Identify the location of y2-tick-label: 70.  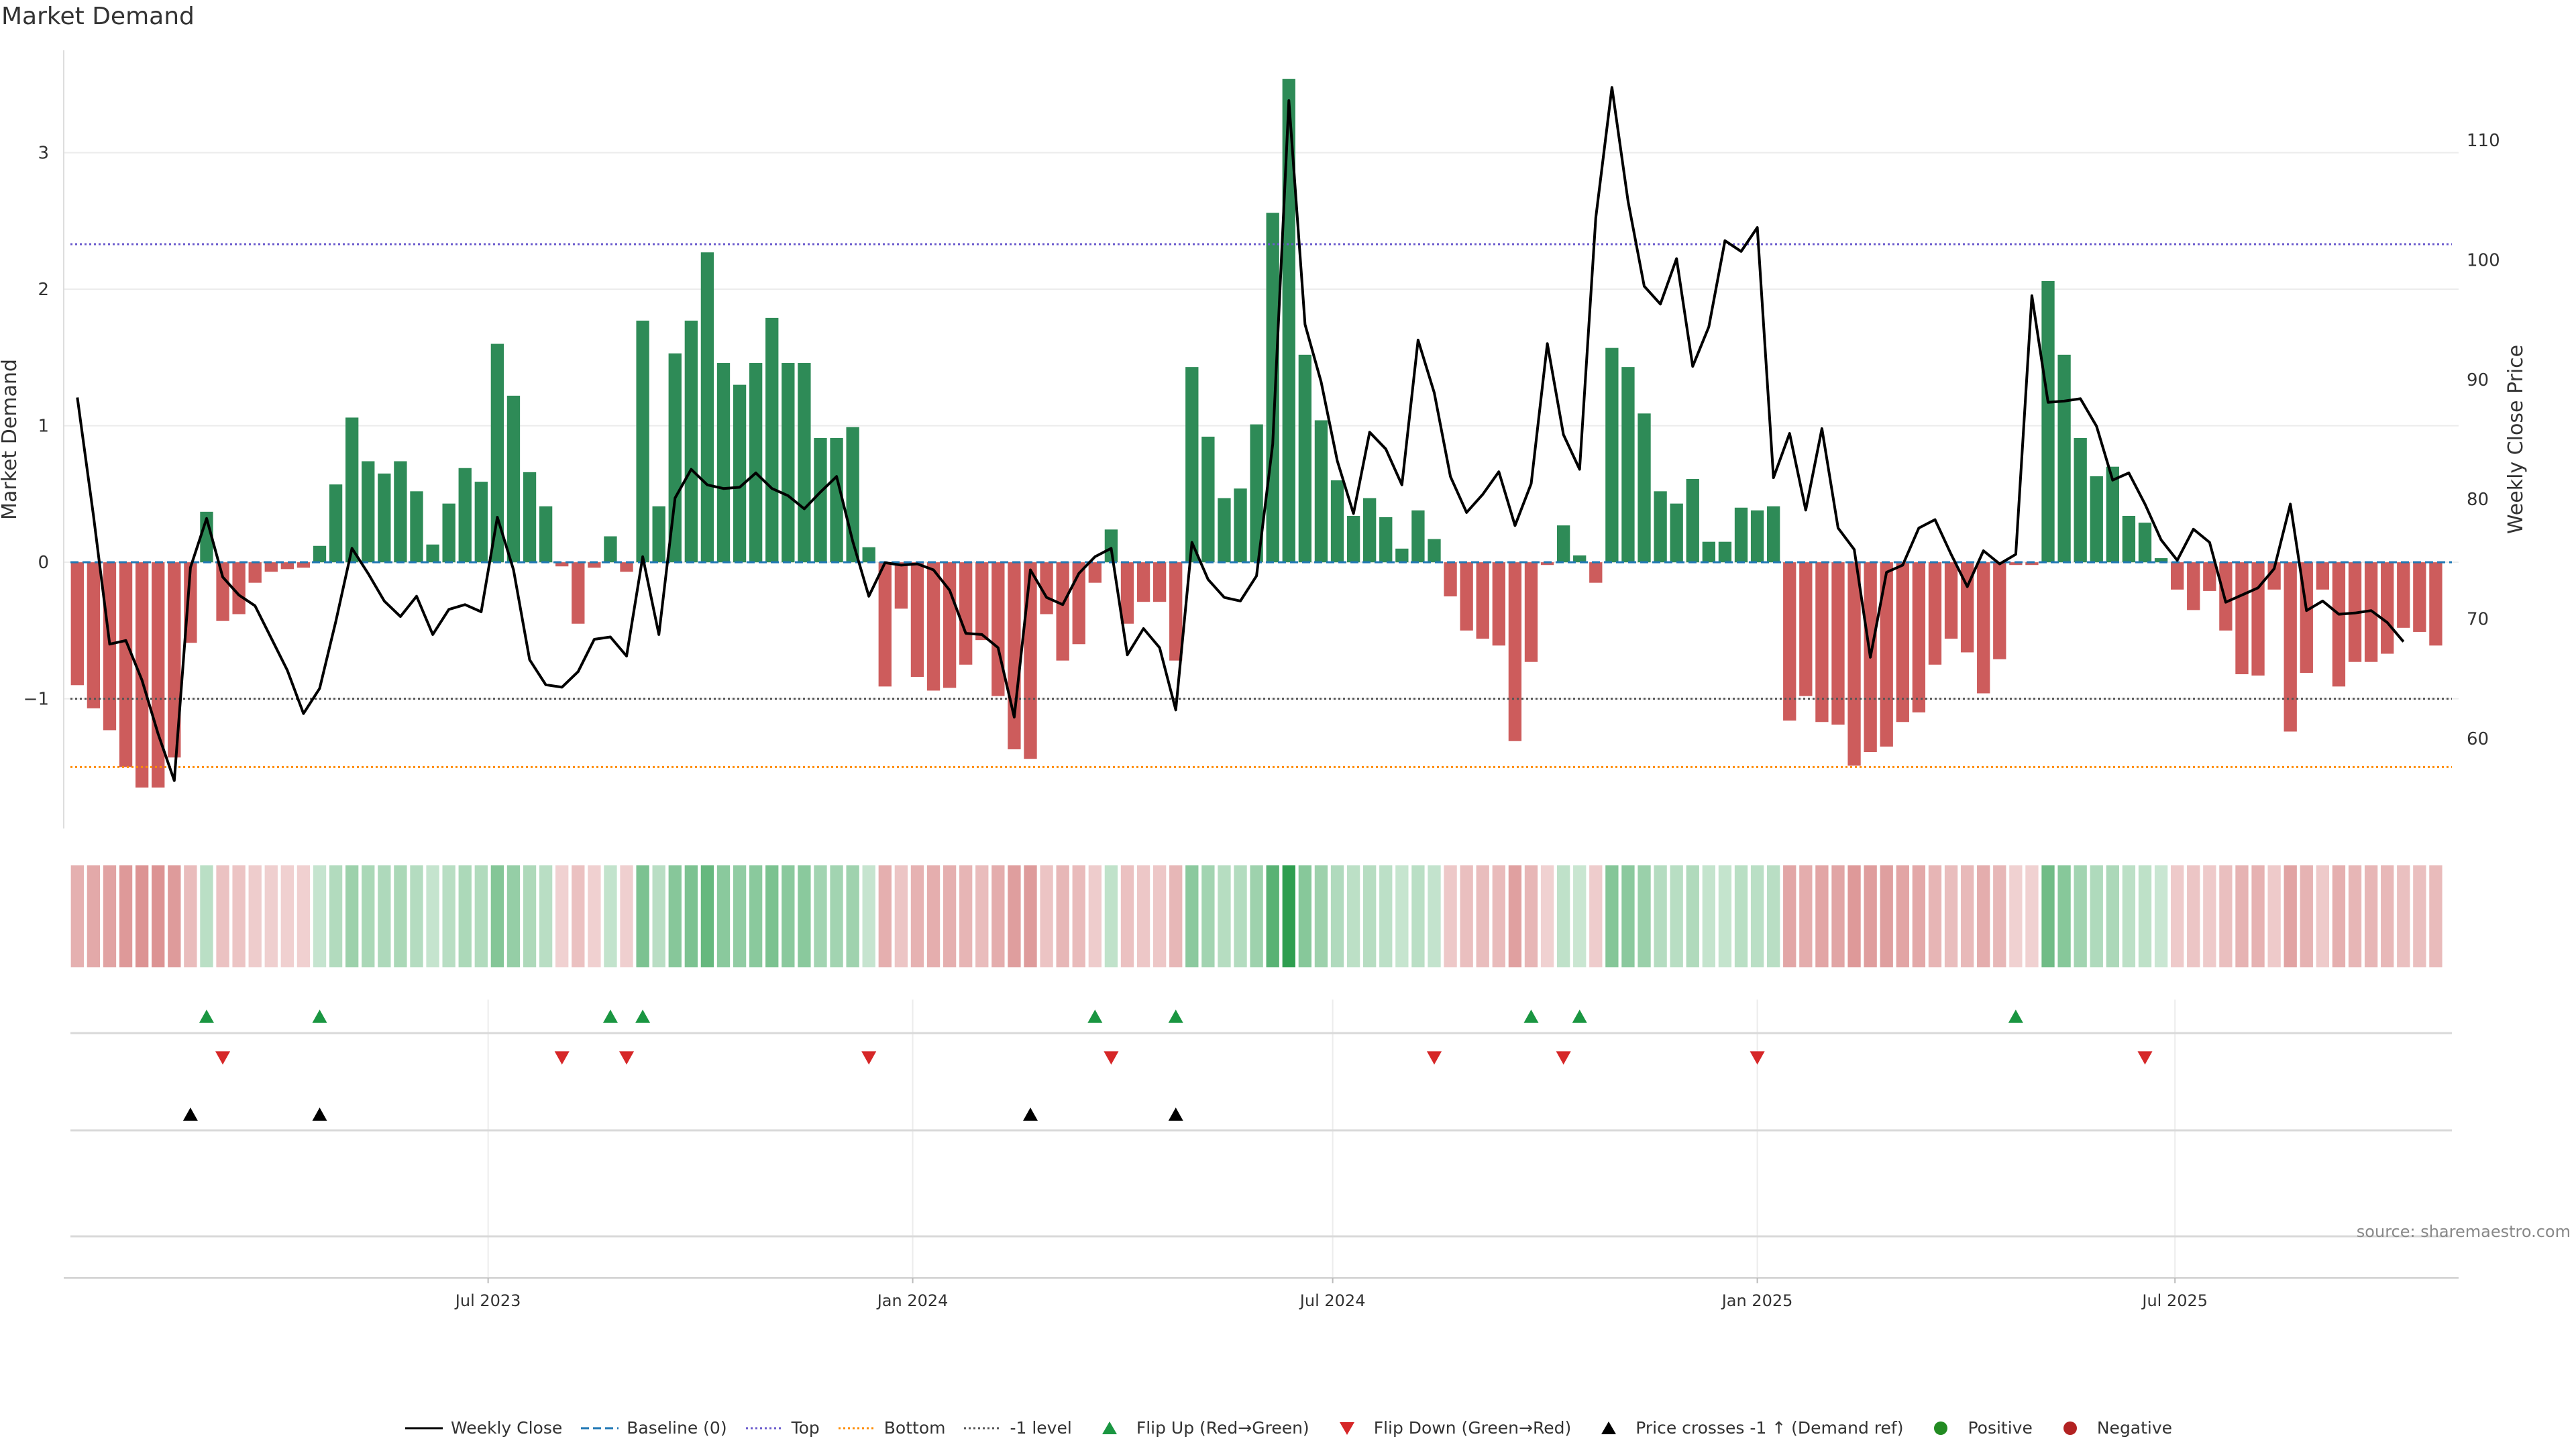
(2478, 620).